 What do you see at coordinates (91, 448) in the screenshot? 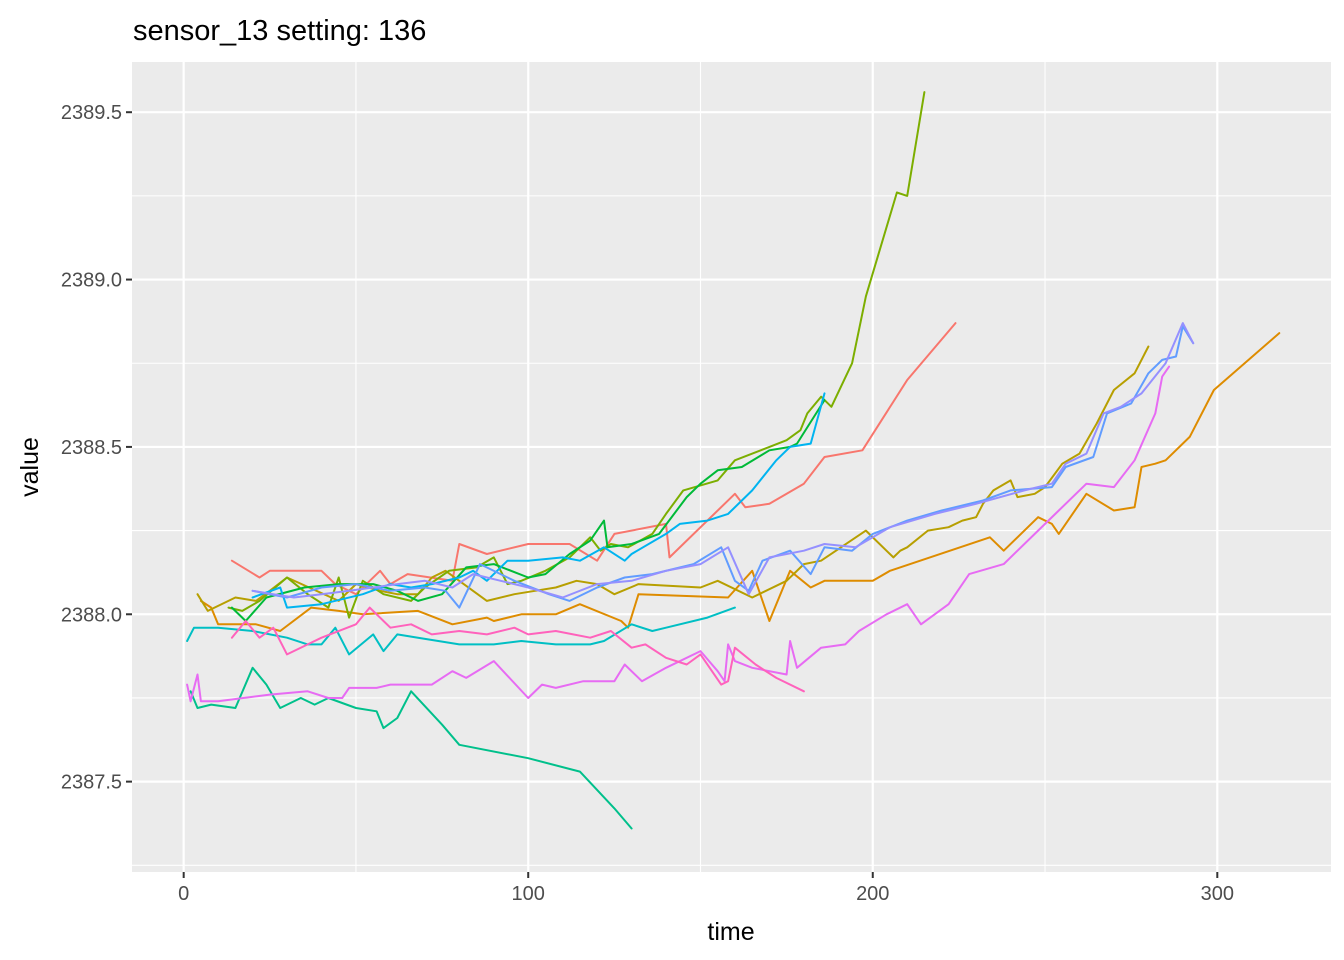
I see `y-tick-label: 2388.5` at bounding box center [91, 448].